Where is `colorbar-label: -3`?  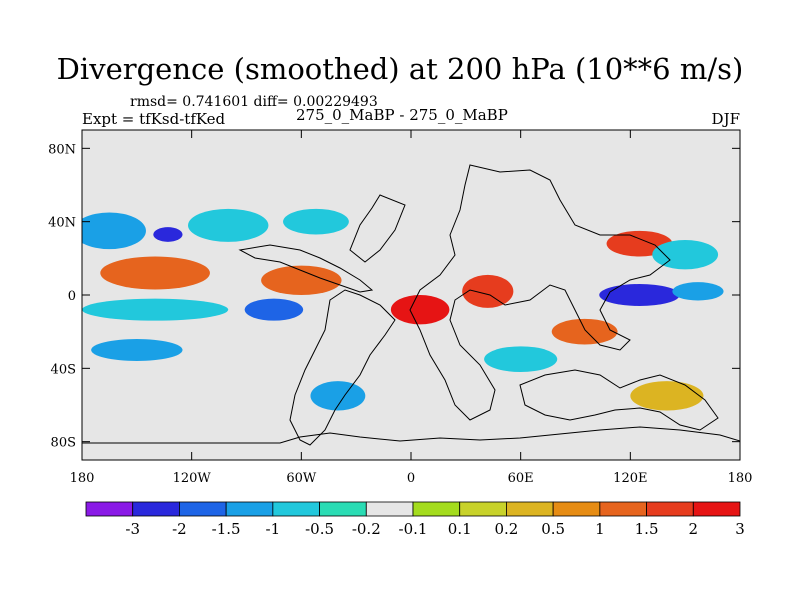
colorbar-label: -3 is located at coordinates (132, 529).